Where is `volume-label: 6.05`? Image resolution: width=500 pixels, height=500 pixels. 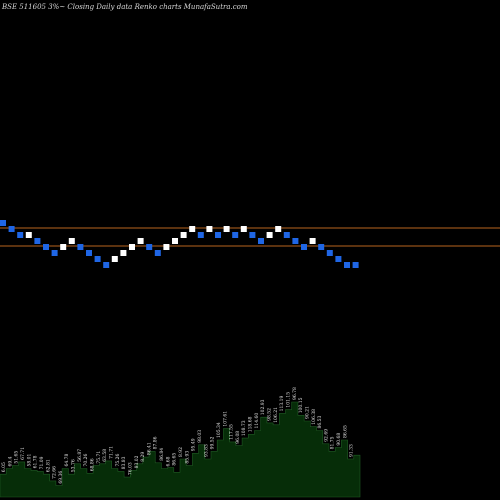 volume-label: 6.05 is located at coordinates (4, 467).